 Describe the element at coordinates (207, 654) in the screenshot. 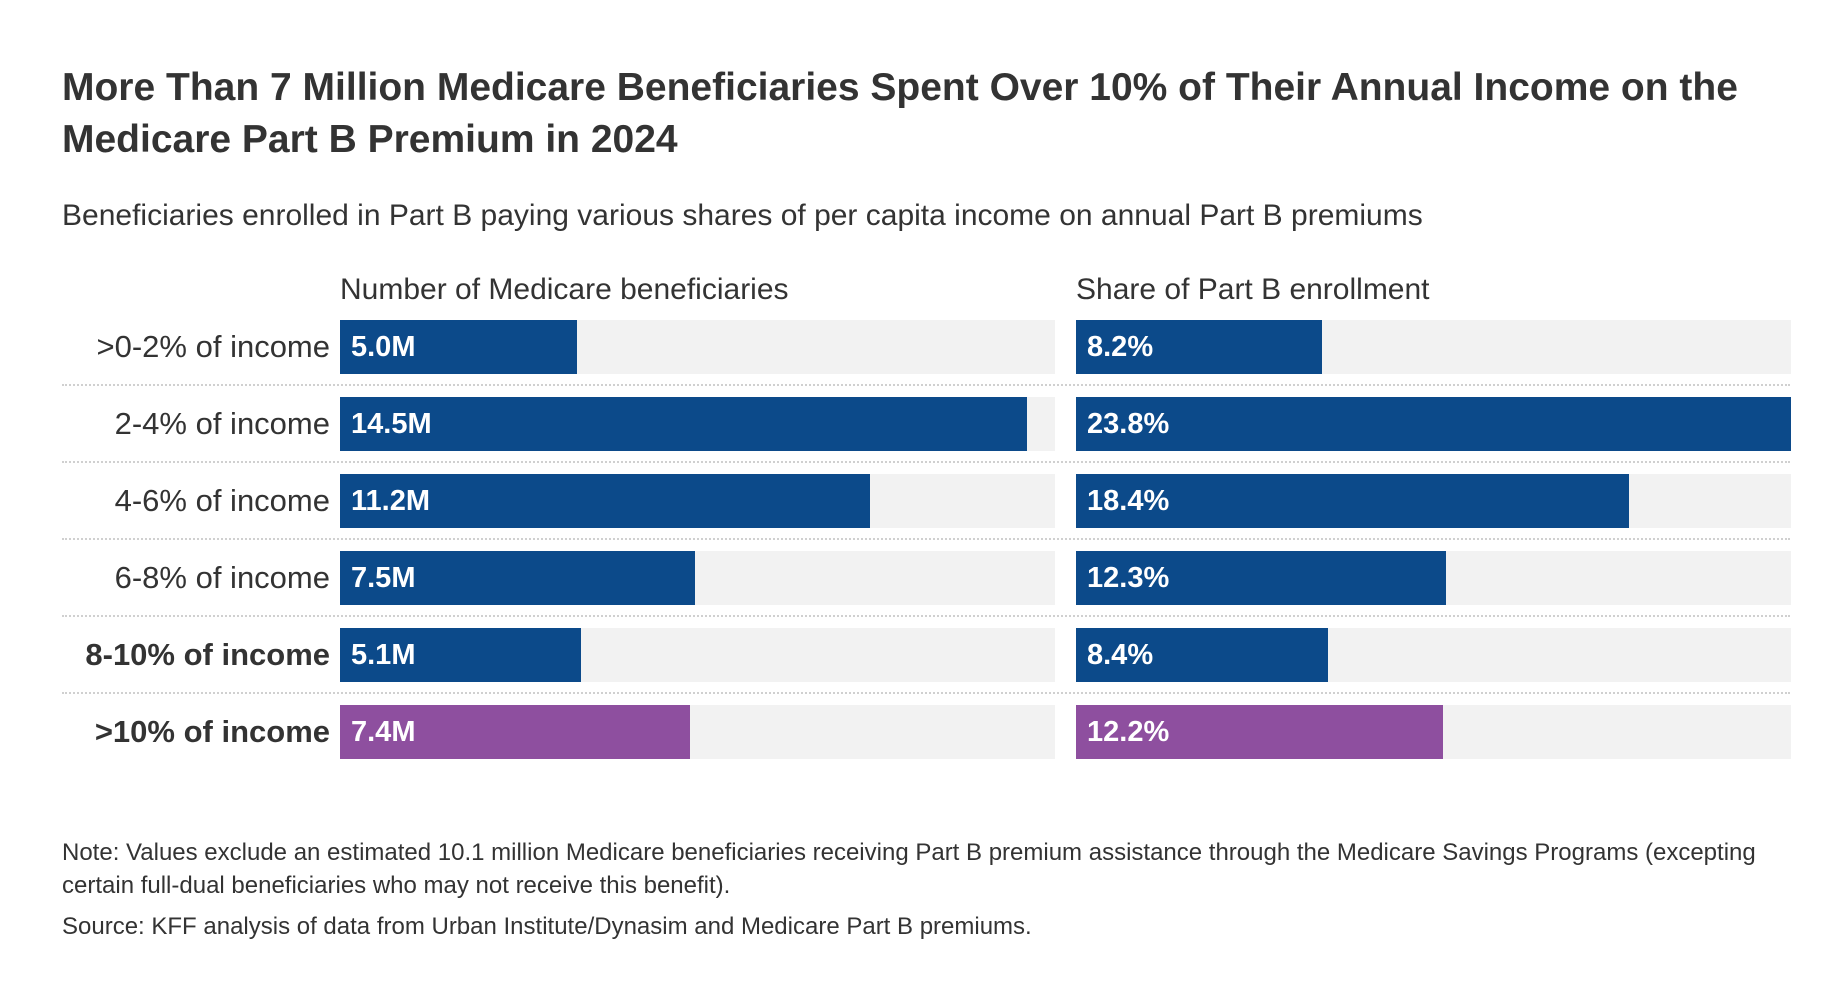

I see `row-label: 8-10% of income` at that location.